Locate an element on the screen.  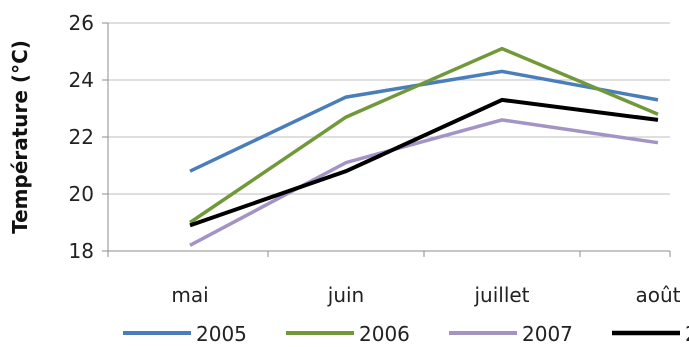
x-tick-label: juillet is located at coordinates (501, 295).